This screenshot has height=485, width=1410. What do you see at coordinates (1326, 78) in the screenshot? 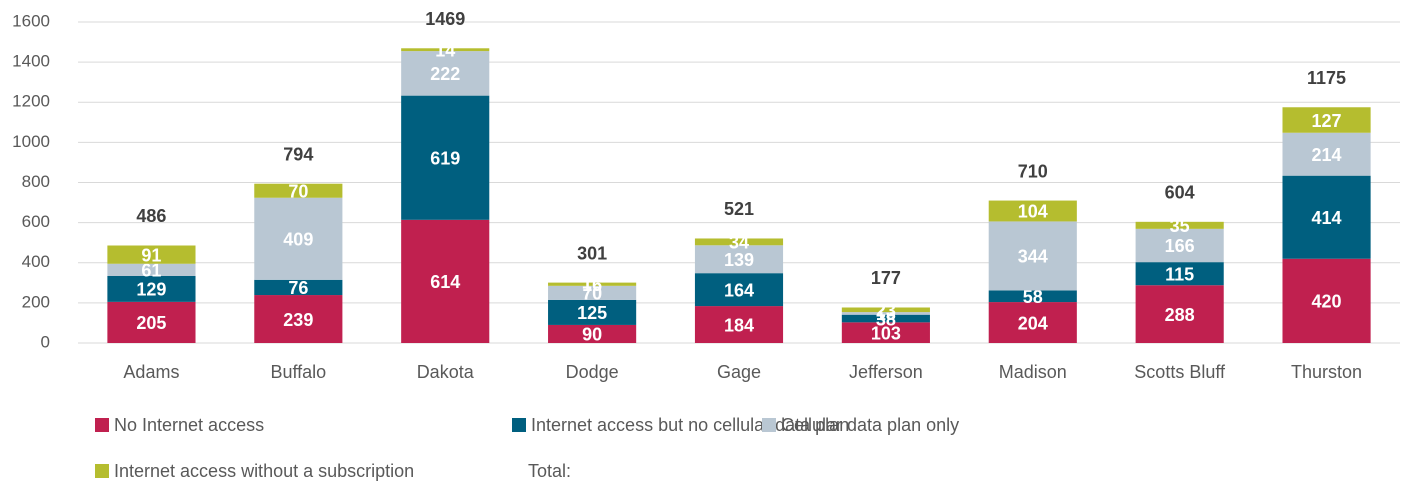
I see `total-label: 1175` at bounding box center [1326, 78].